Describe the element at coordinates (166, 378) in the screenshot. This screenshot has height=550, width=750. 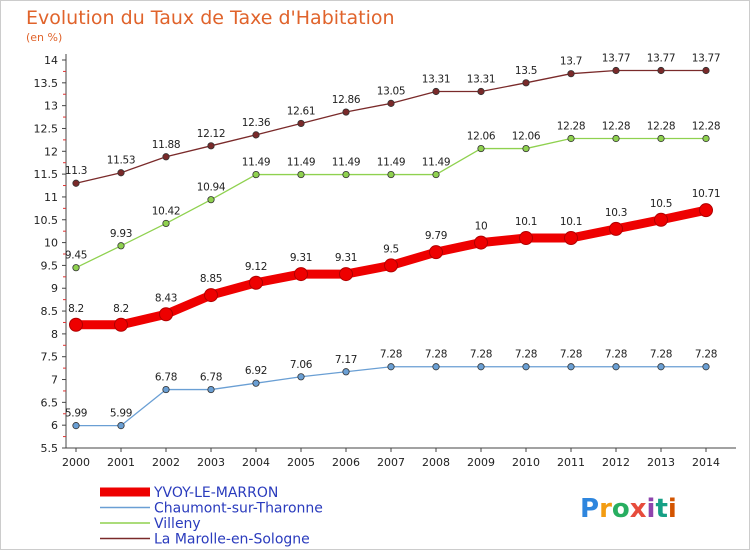
I see `data-label: 6.78` at that location.